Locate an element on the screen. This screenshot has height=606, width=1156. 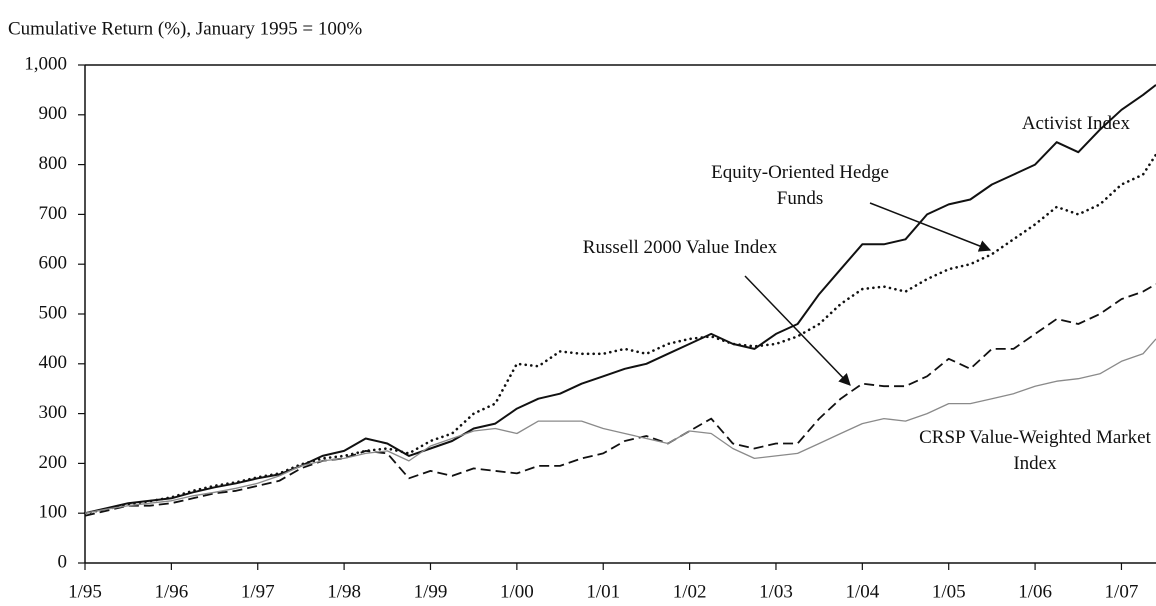
x-tick-label: 1/03 is located at coordinates (776, 591).